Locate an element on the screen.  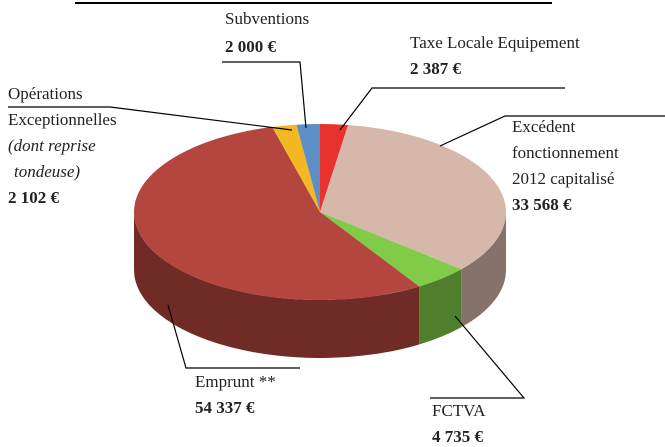
slice-label: Excédent is located at coordinates (544, 126).